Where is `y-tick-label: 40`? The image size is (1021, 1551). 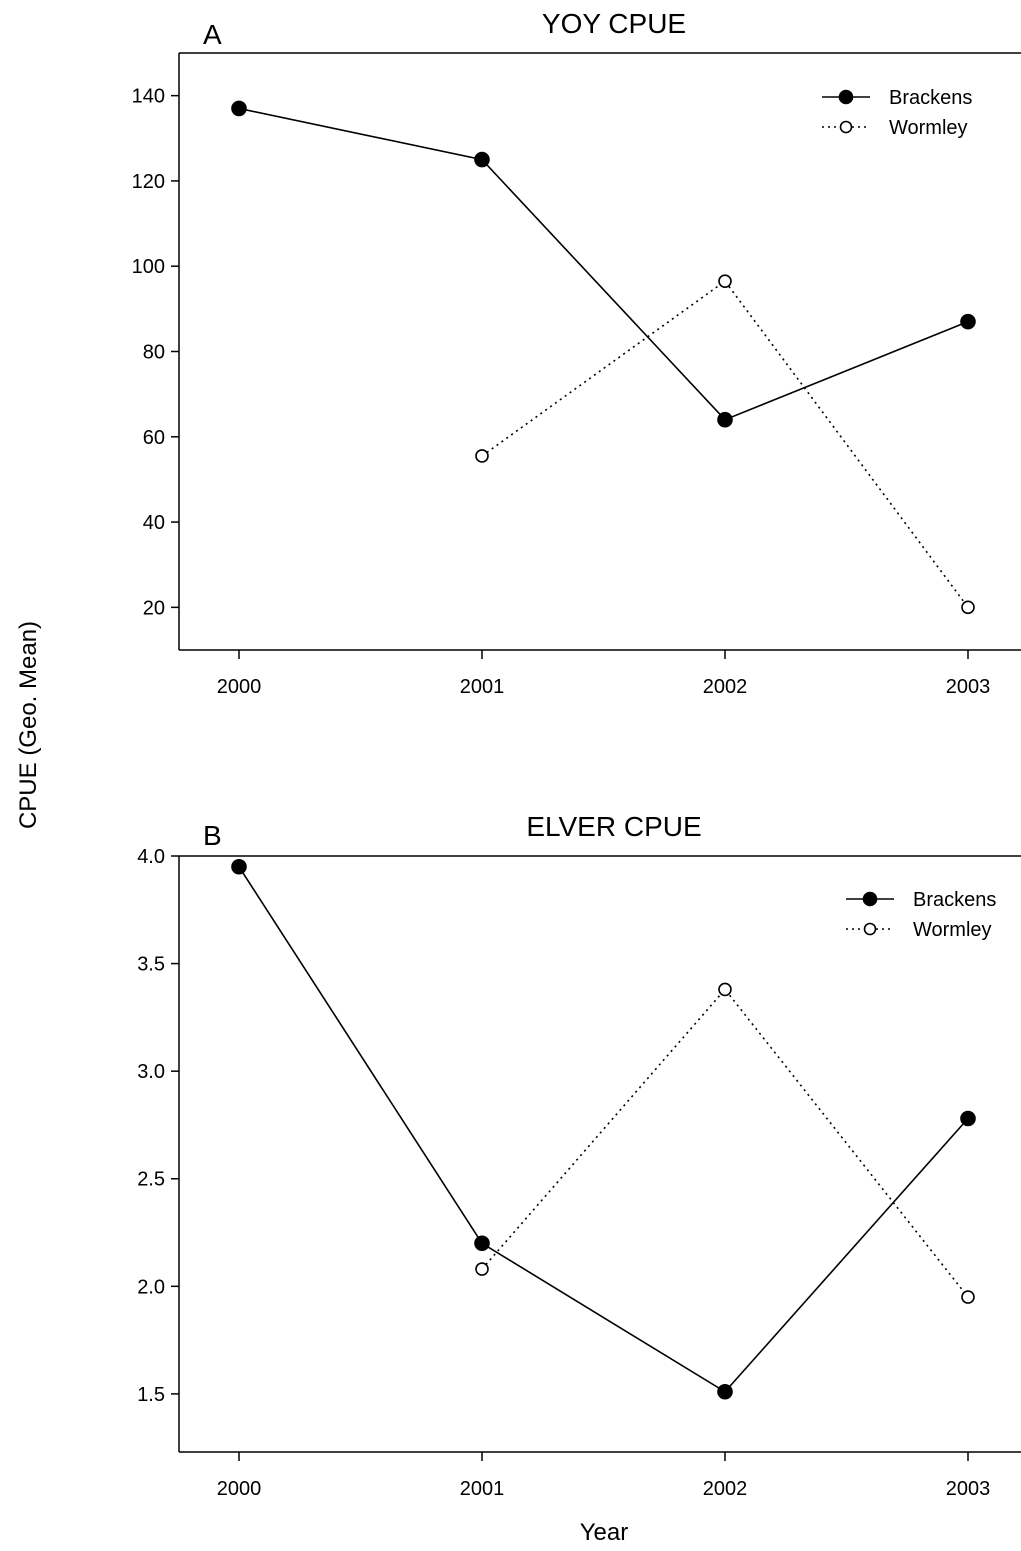
y-tick-label: 40 is located at coordinates (154, 523).